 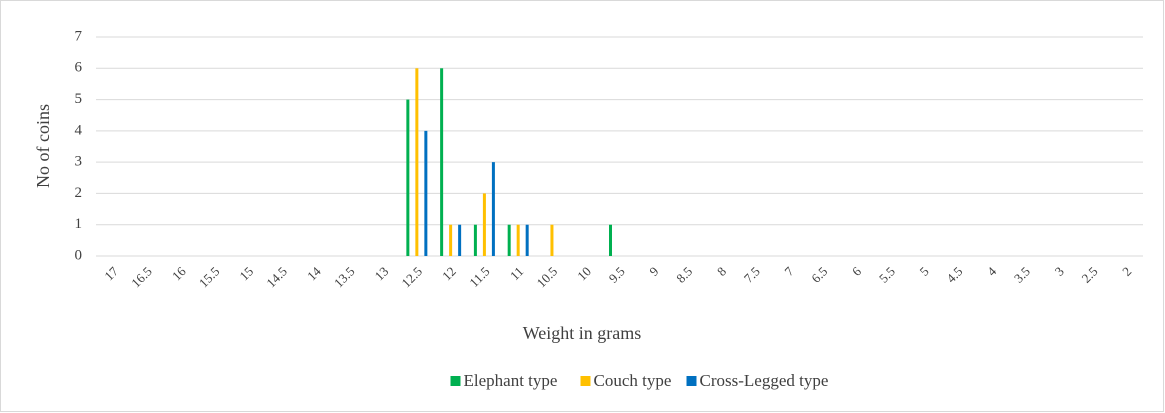 What do you see at coordinates (43, 146) in the screenshot?
I see `y-axis-label: No of coins` at bounding box center [43, 146].